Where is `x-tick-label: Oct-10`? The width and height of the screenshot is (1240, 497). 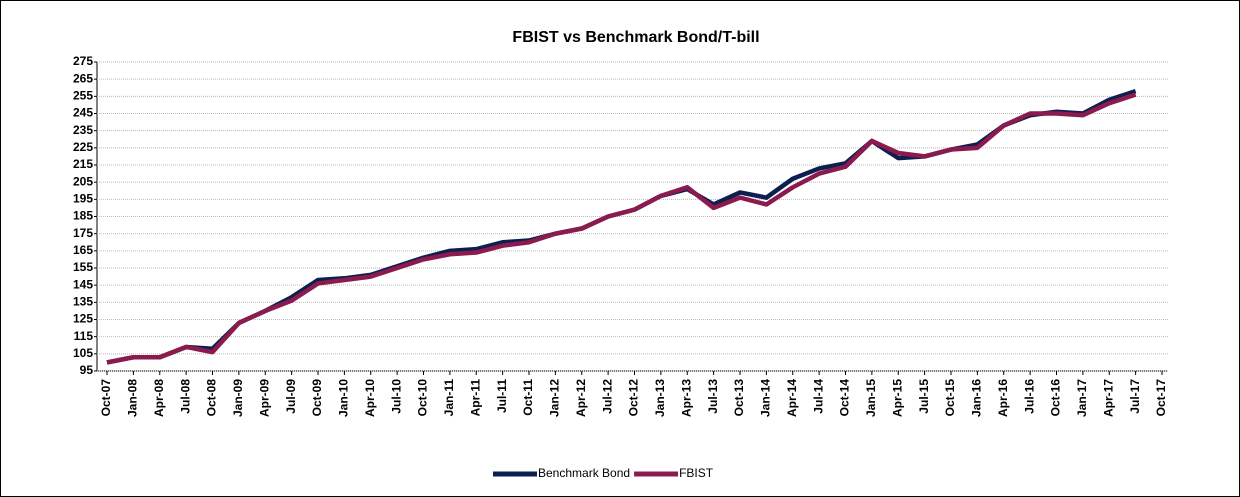
x-tick-label: Oct-10 is located at coordinates (423, 398).